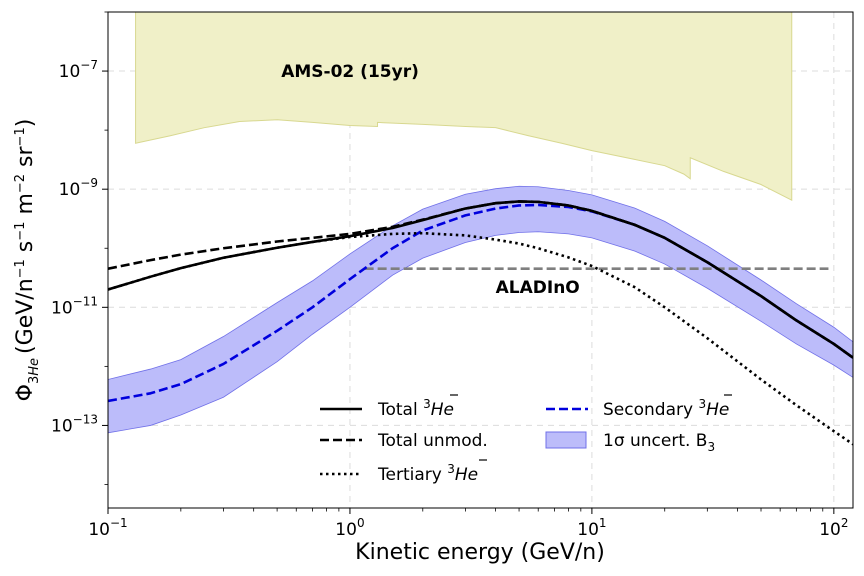 The height and width of the screenshot is (576, 864). Describe the element at coordinates (833, 528) in the screenshot. I see `x-tick-label-3: 10²` at that location.